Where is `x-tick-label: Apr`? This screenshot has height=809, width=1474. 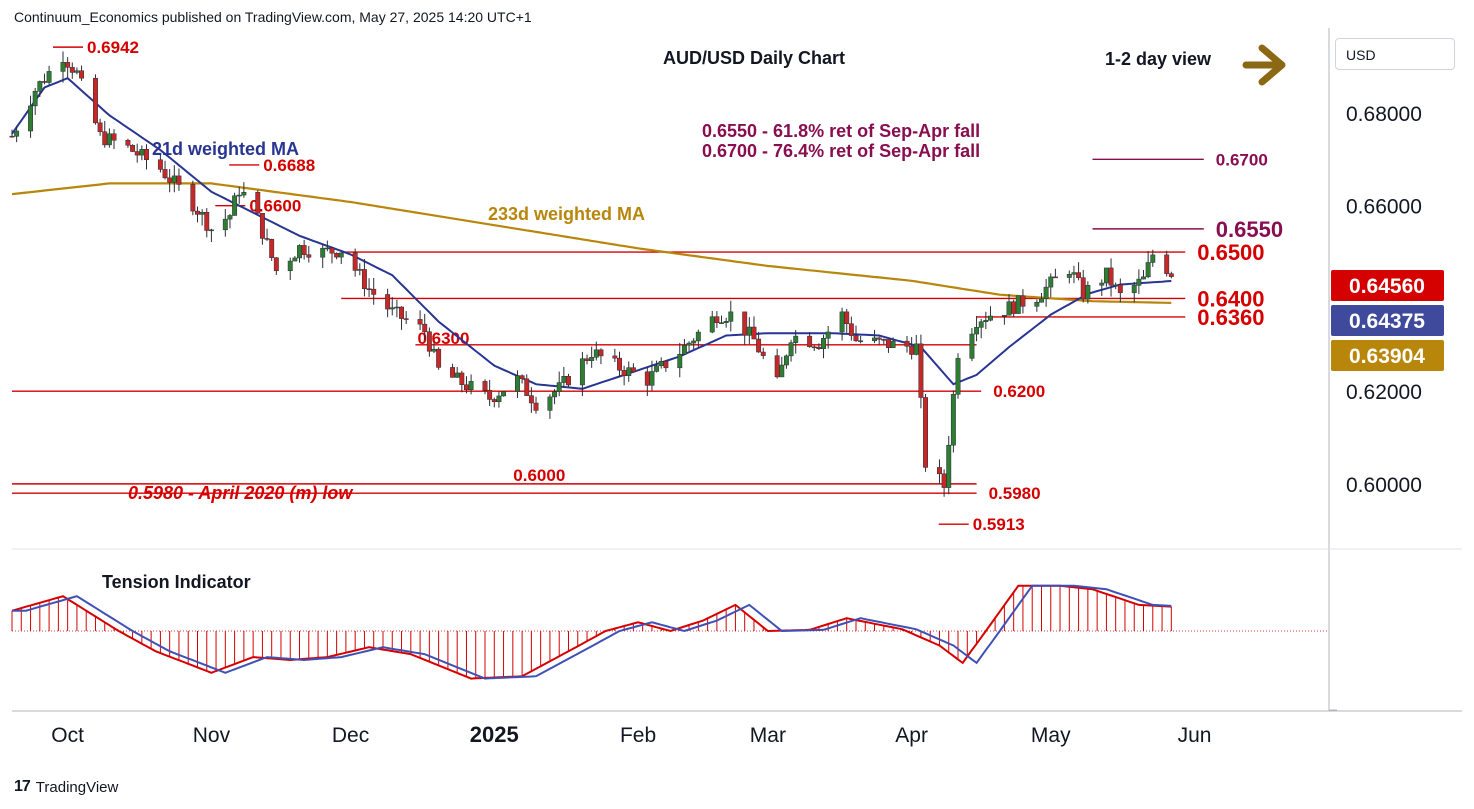 x-tick-label: Apr is located at coordinates (911, 735).